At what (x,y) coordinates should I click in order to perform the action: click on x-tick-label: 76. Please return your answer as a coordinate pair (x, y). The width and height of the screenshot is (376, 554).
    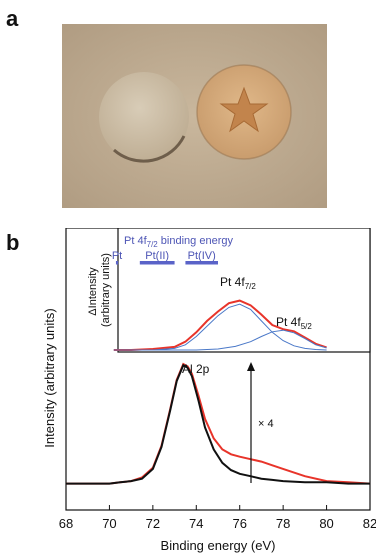
    Looking at the image, I should click on (239, 523).